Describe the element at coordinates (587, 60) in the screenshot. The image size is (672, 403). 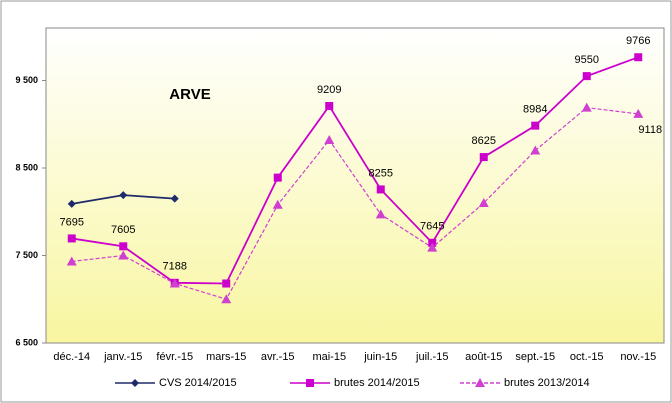
I see `data-label: 9550` at that location.